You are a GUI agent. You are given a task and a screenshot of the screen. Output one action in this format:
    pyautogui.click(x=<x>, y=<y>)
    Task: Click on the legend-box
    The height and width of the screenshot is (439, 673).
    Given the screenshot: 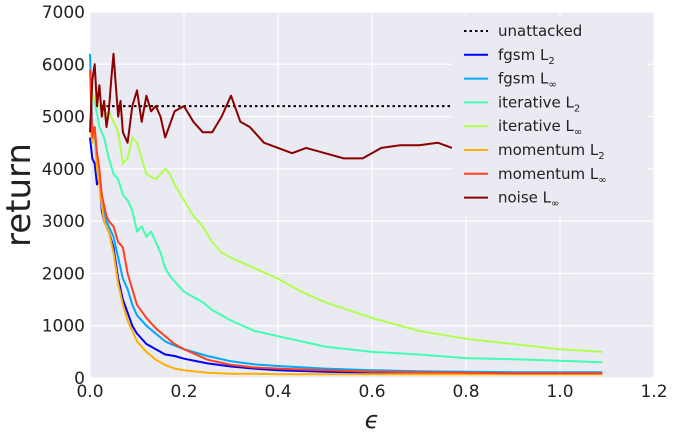 What is the action you would take?
    pyautogui.click(x=550, y=116)
    